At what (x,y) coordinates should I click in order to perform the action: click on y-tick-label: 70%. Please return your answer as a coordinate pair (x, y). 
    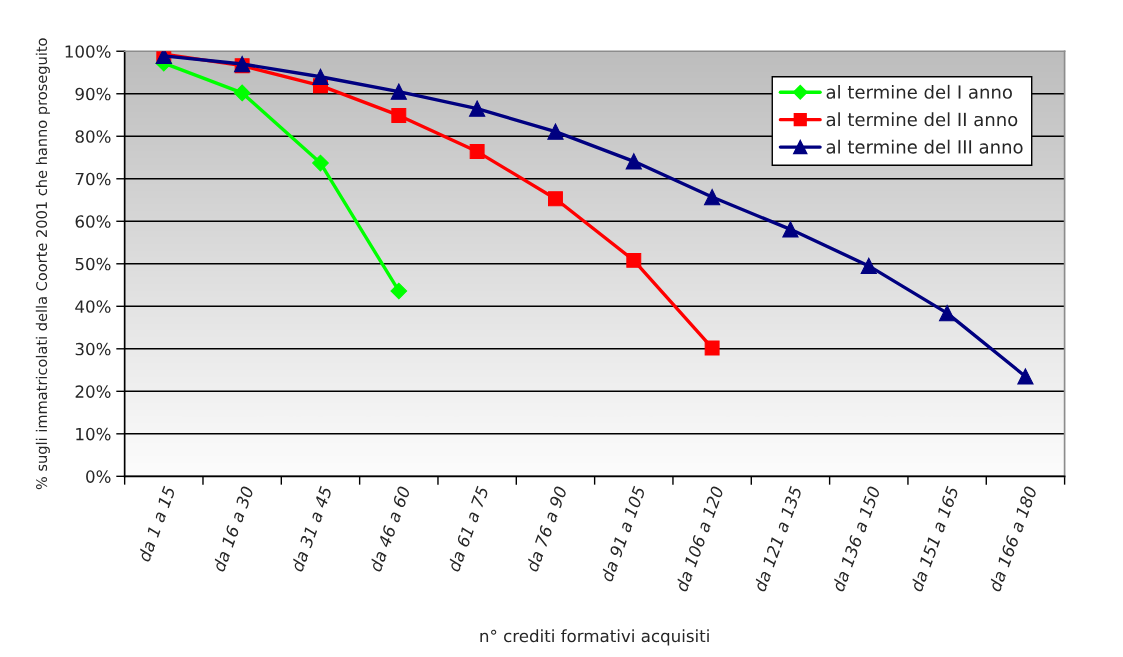
    Looking at the image, I should click on (93, 179).